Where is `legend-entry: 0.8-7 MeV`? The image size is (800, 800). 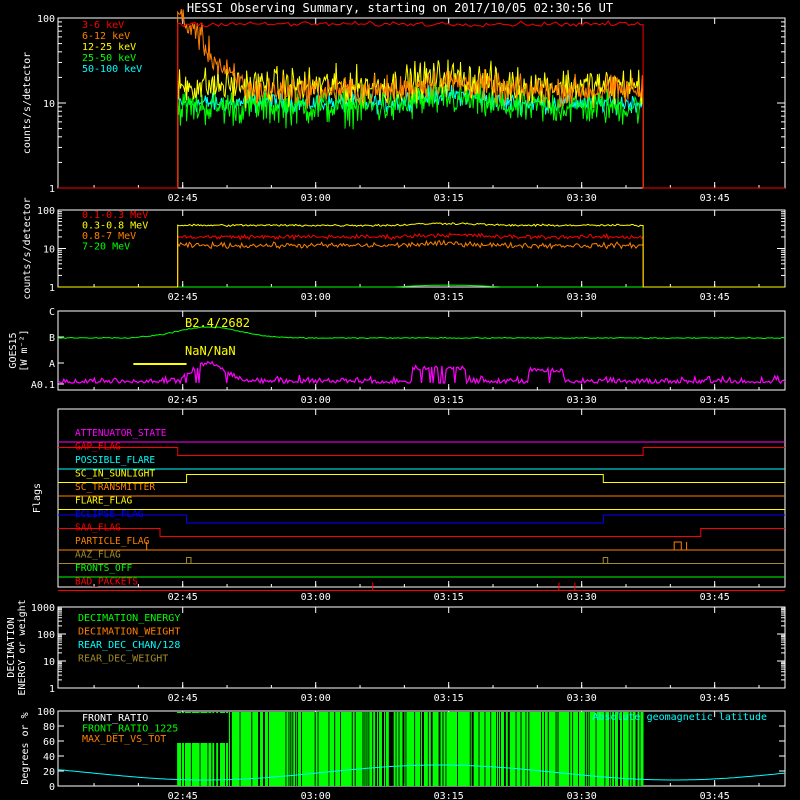 legend-entry: 0.8-7 MeV is located at coordinates (109, 236).